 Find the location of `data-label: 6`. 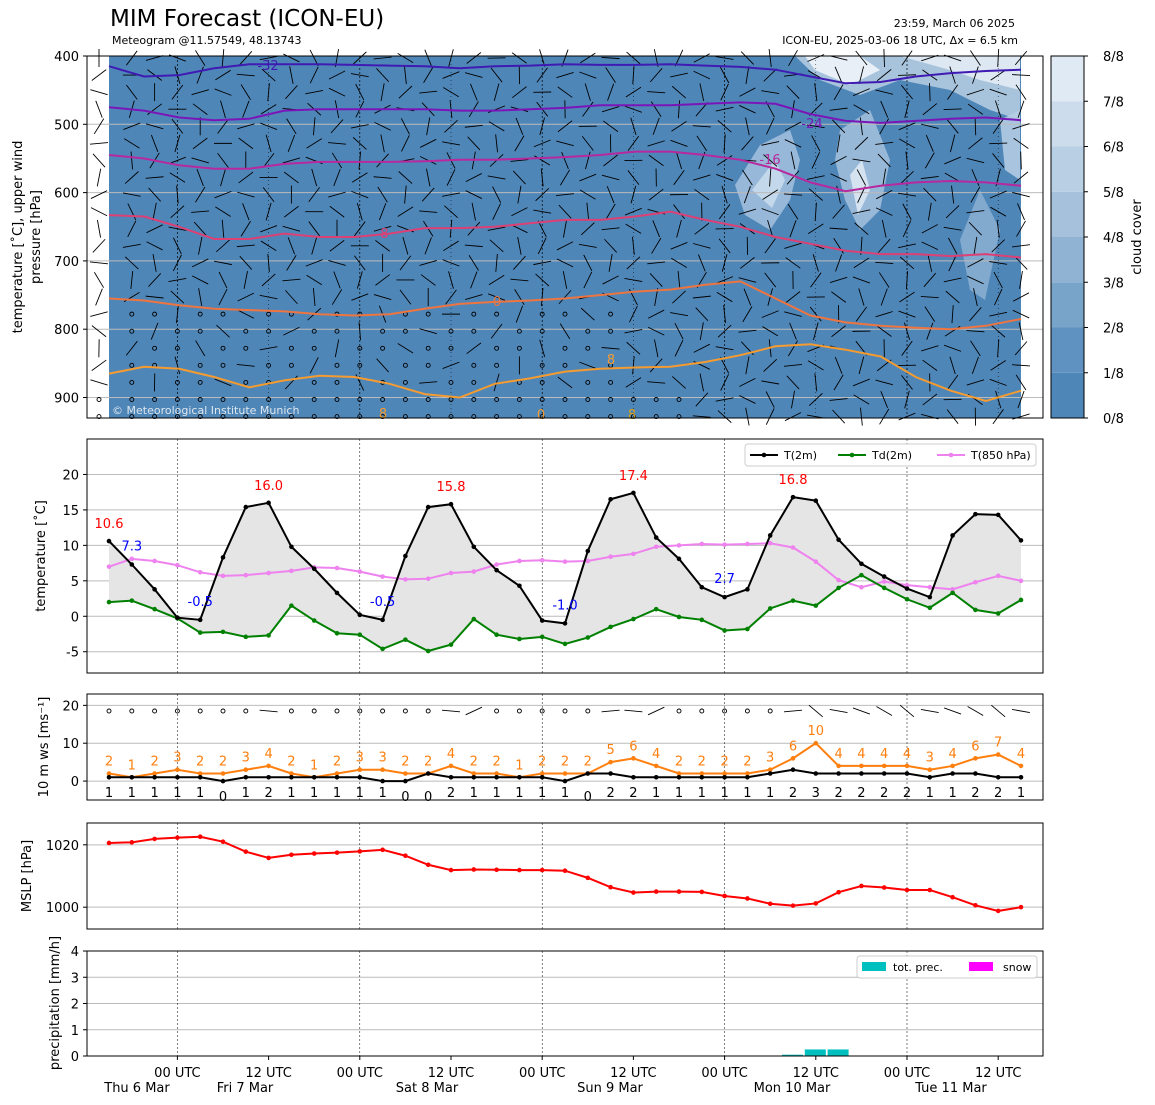

data-label: 6 is located at coordinates (975, 746).